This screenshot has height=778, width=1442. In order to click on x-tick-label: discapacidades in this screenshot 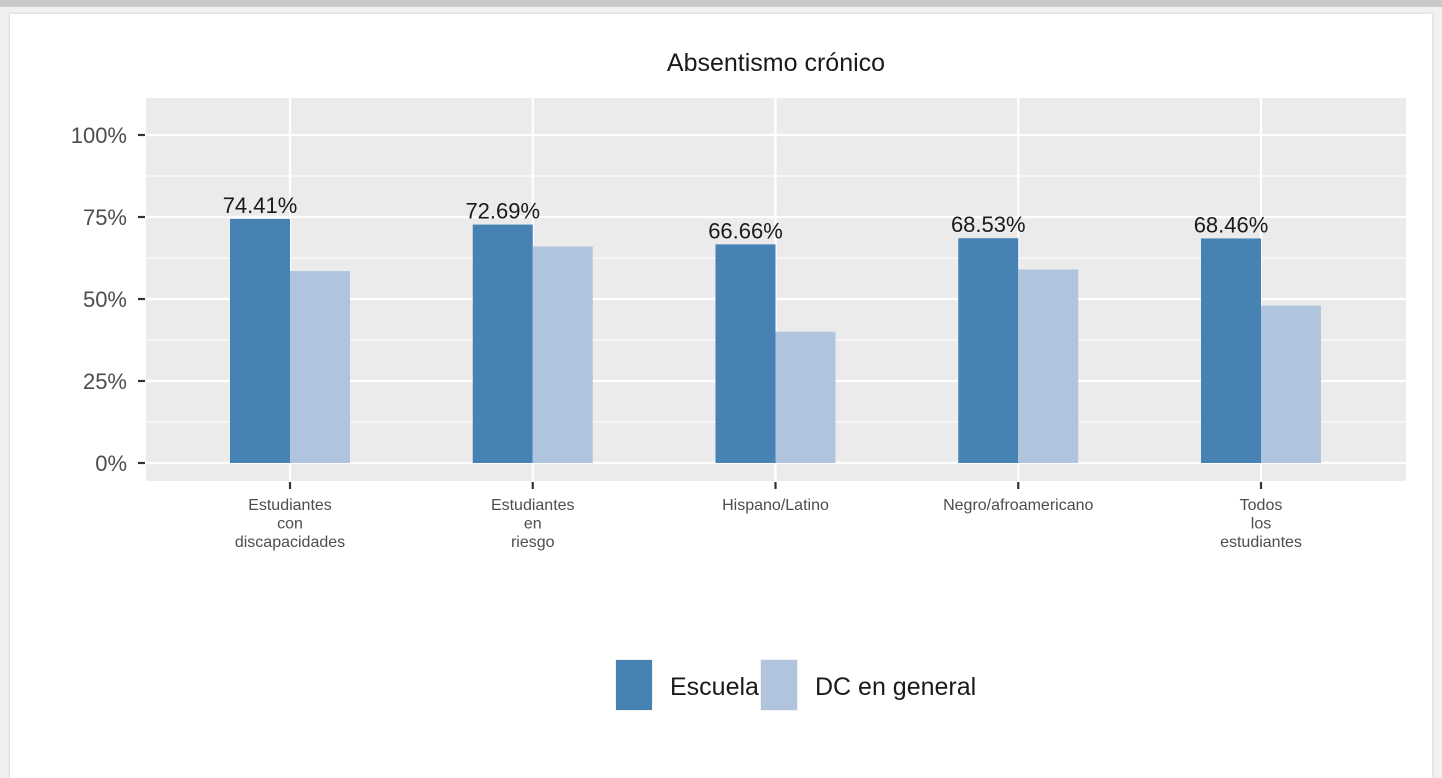, I will do `click(290, 542)`.